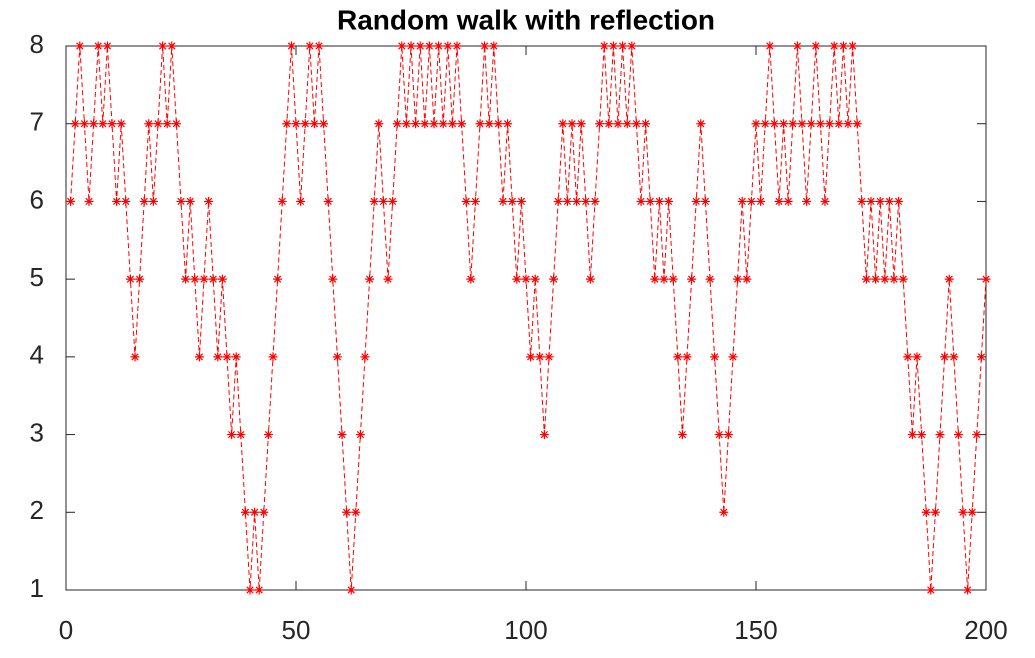  I want to click on y-tick-label: 4, so click(37, 355).